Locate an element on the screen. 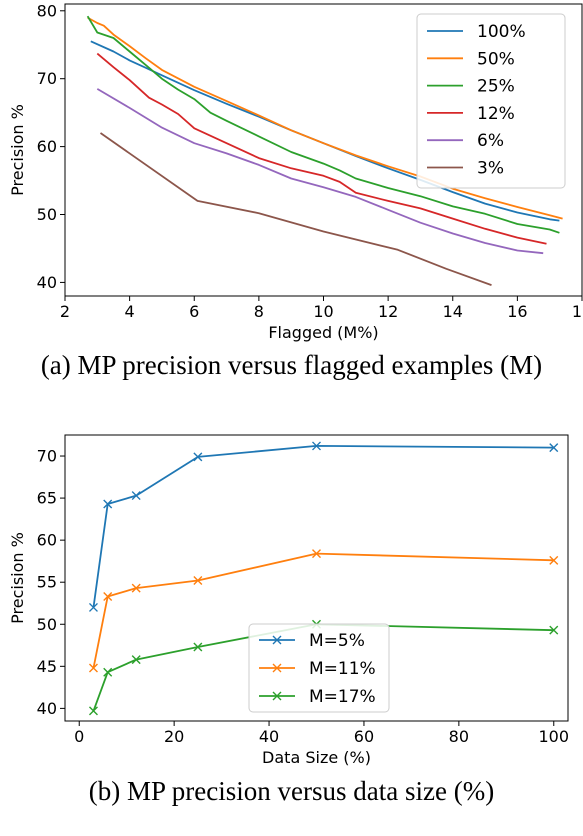  chart-a-legend-label: 25% is located at coordinates (496, 87).